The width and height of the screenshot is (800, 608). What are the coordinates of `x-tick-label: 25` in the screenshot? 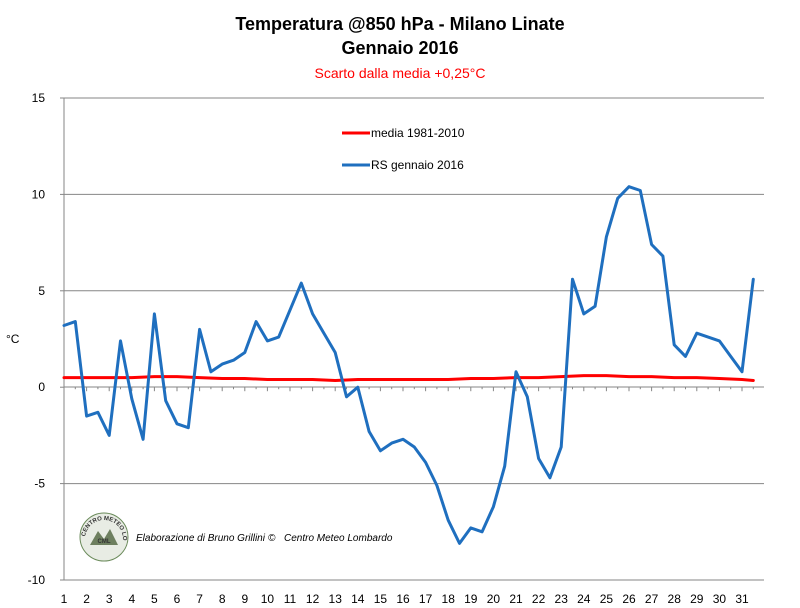 It's located at (607, 599).